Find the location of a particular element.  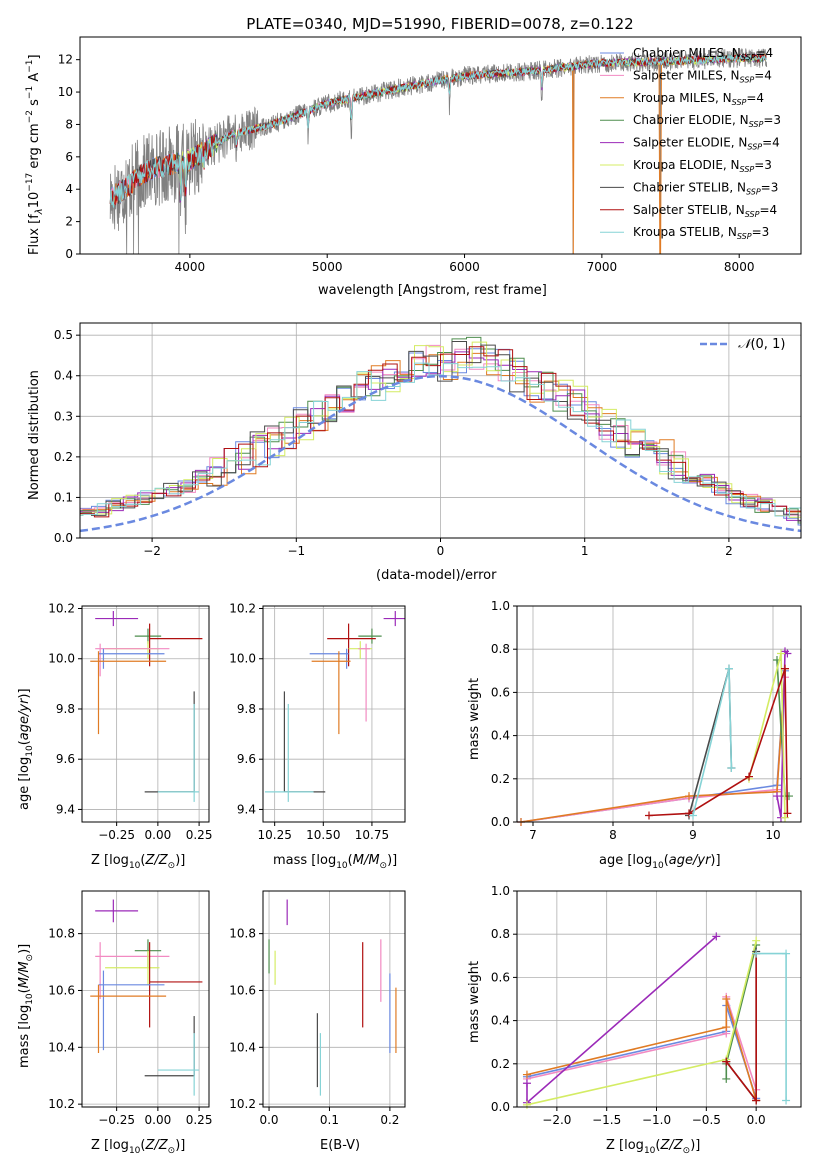

spectrum-xtick-label: 6000 is located at coordinates (464, 267).